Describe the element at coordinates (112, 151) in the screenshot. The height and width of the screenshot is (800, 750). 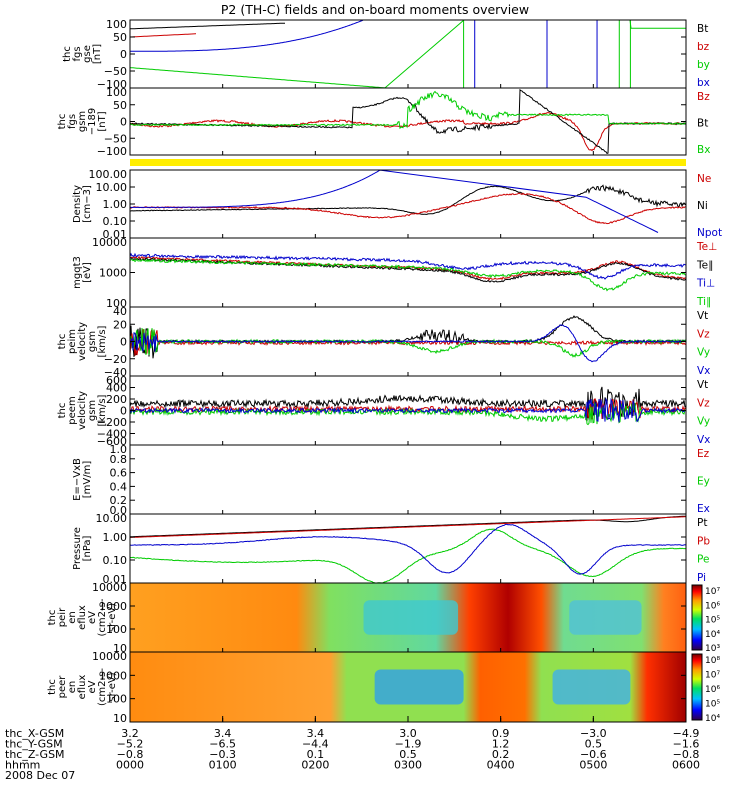
I see `ytick-label-fgs-gsm-4: −100` at that location.